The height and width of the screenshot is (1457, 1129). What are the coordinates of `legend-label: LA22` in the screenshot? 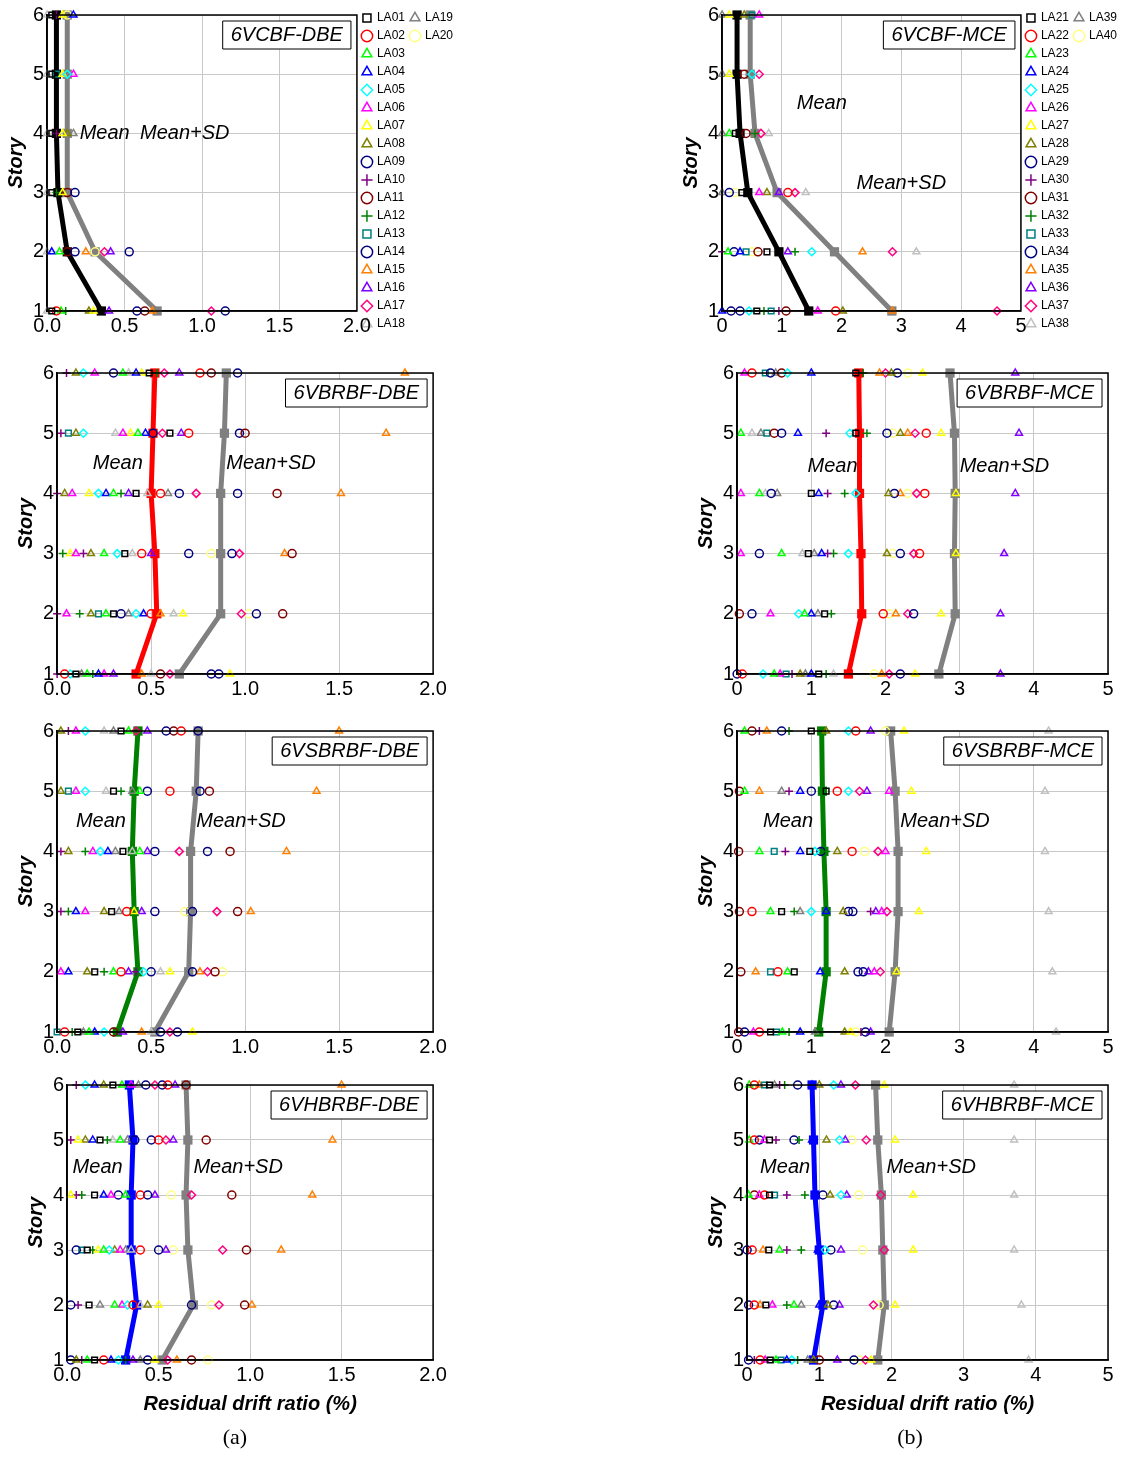 It's located at (1055, 35).